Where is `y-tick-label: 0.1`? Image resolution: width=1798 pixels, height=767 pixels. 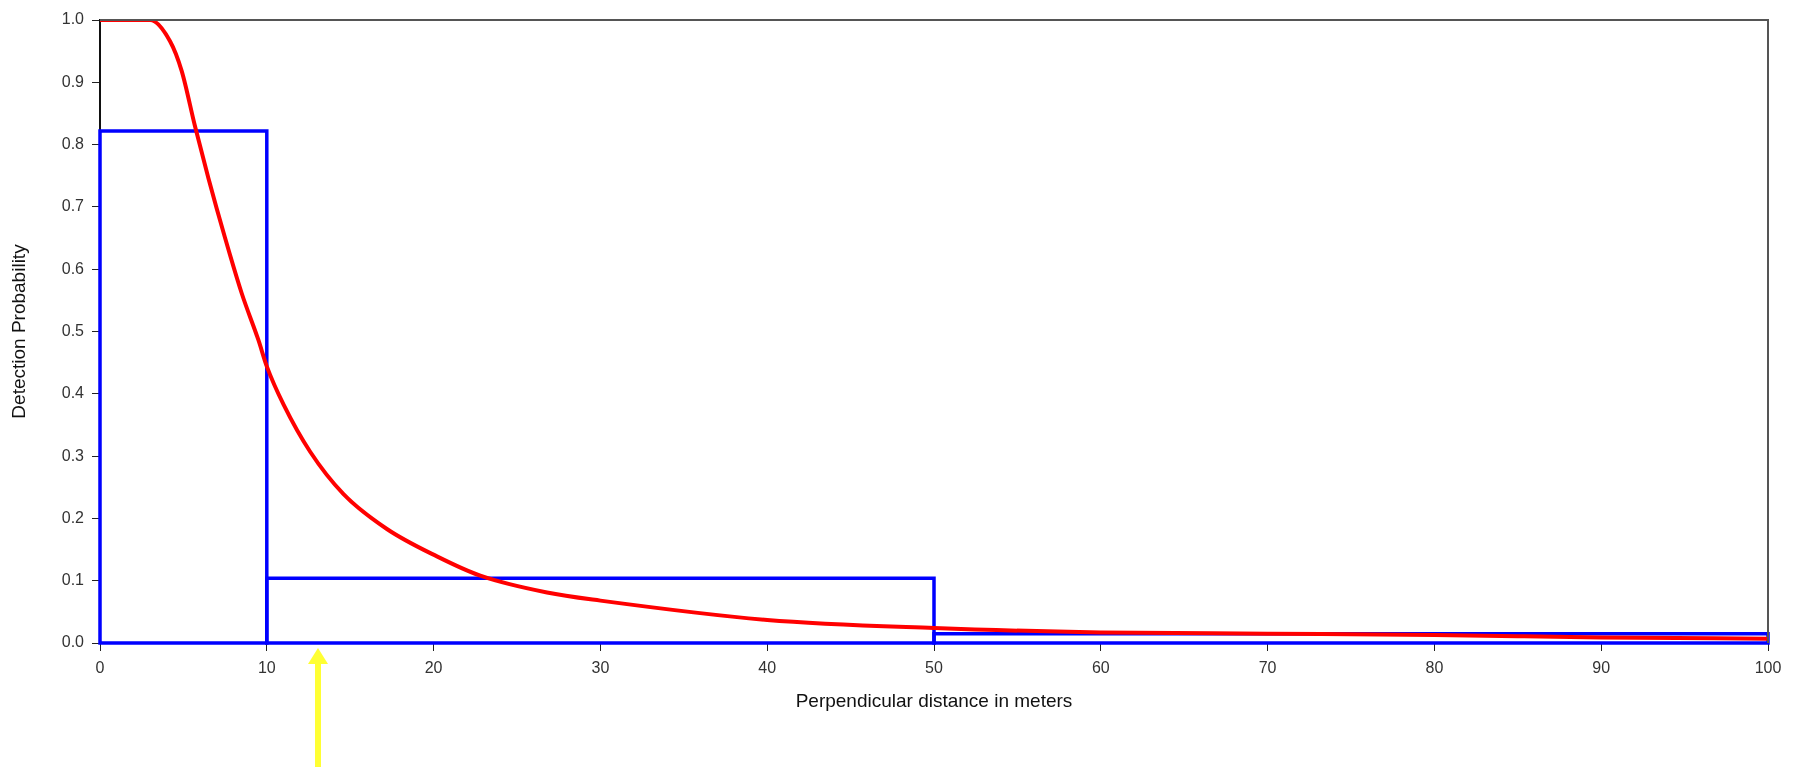 y-tick-label: 0.1 is located at coordinates (73, 580).